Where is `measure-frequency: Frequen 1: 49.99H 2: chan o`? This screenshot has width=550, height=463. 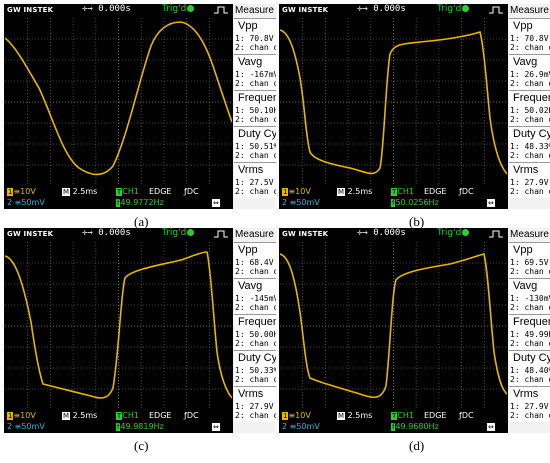 measure-frequency: Frequen 1: 49.99H 2: chan o is located at coordinates (529, 332).